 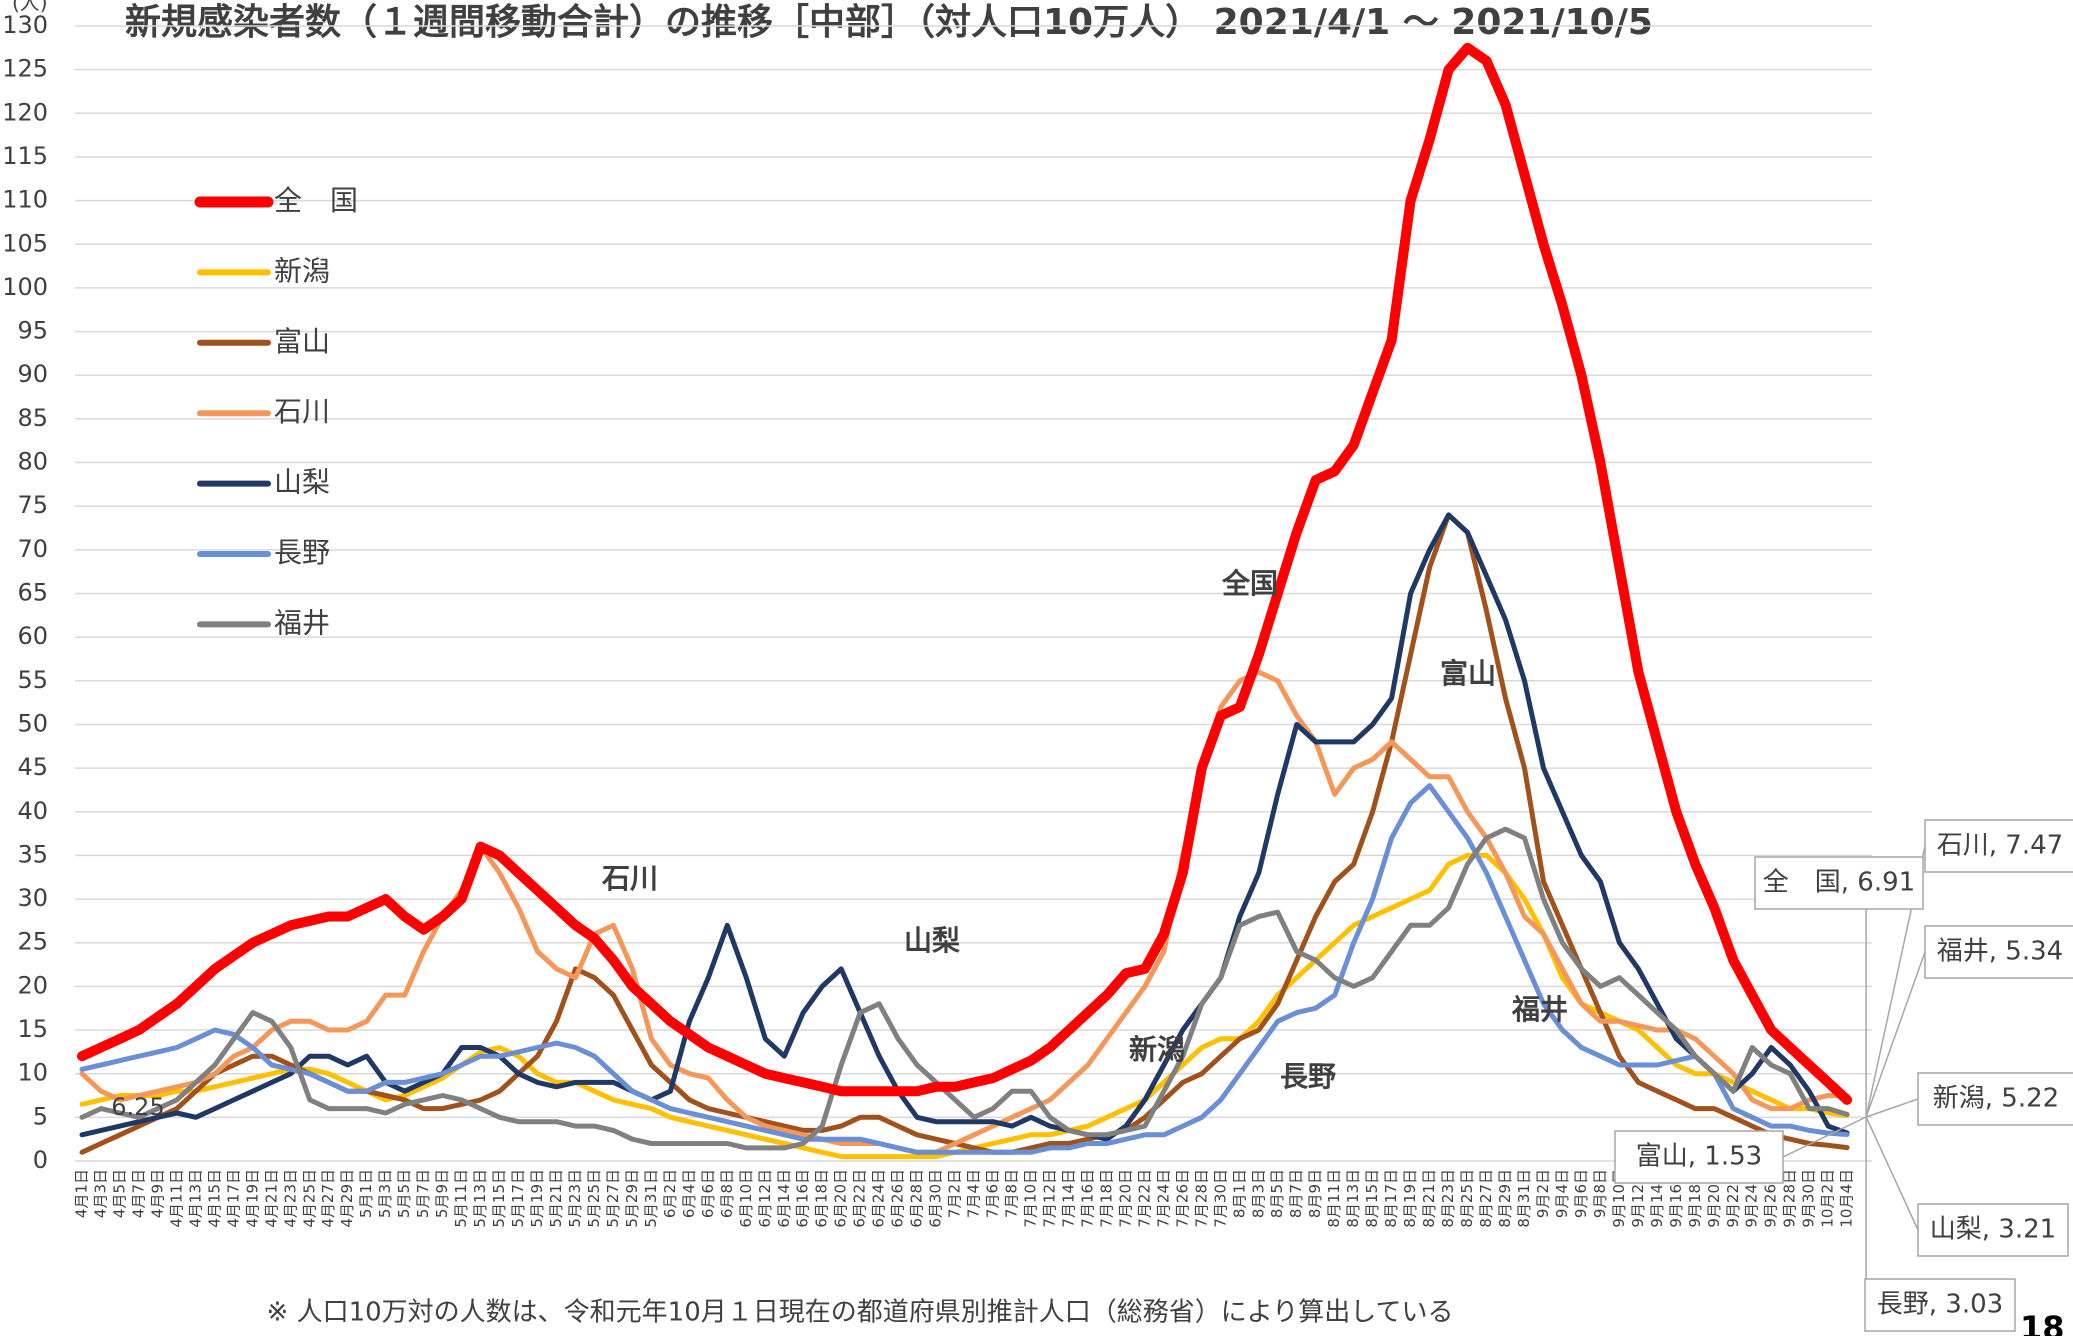 I want to click on x-tick-label: 9月4日, so click(x=1562, y=1193).